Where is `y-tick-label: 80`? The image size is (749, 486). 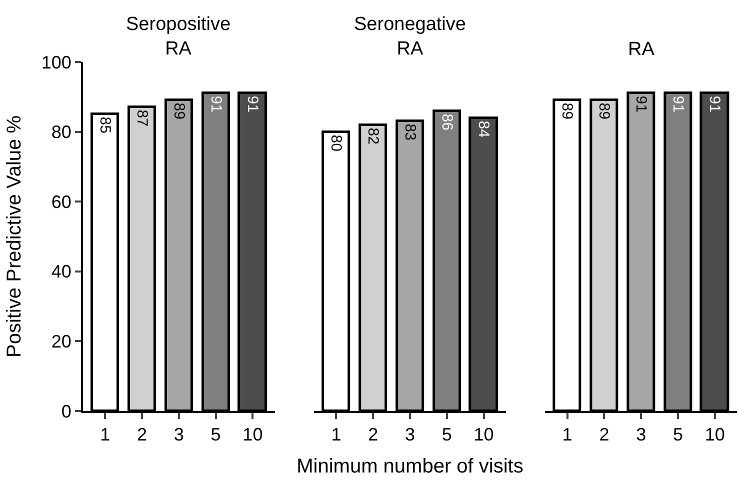
y-tick-label: 80 is located at coordinates (61, 132).